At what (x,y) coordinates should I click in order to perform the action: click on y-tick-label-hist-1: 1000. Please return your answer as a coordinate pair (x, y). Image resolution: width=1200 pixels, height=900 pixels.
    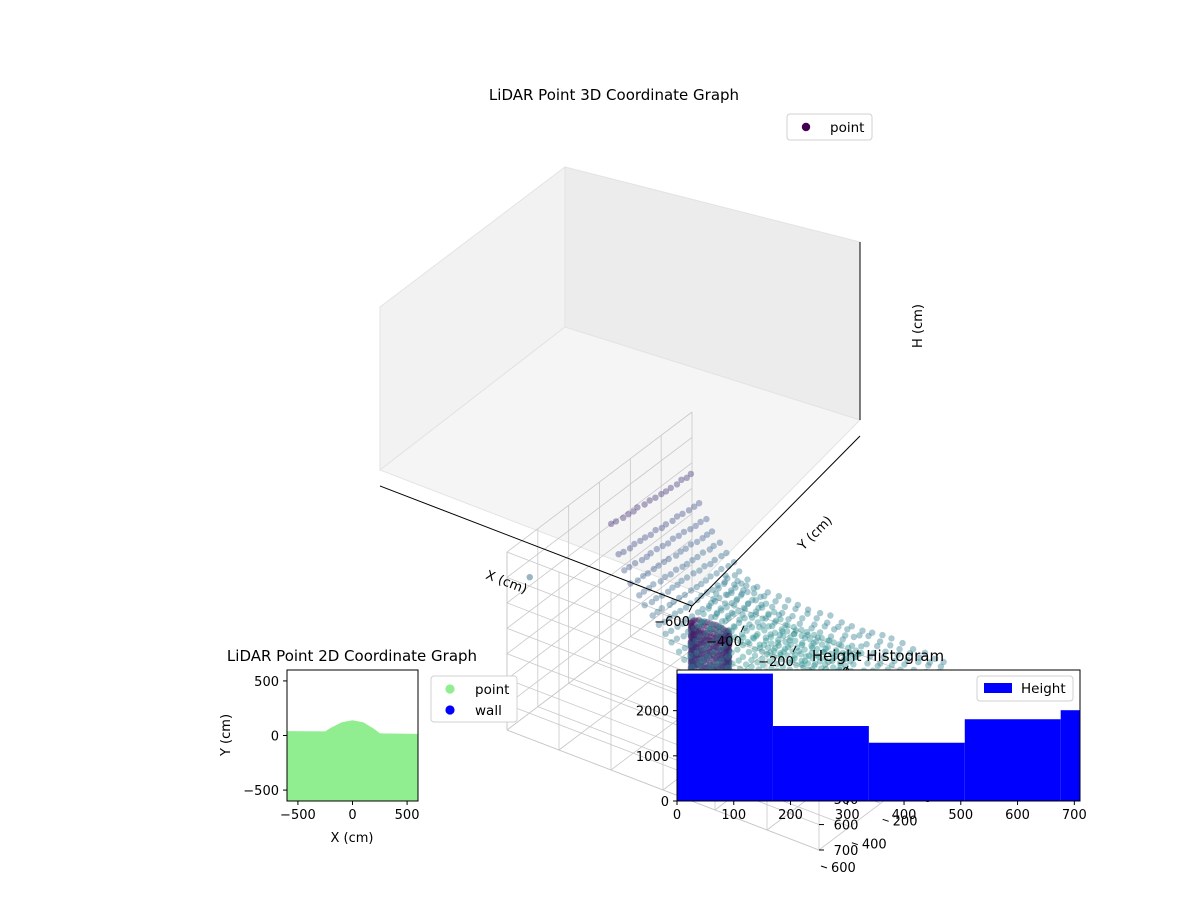
    Looking at the image, I should click on (652, 757).